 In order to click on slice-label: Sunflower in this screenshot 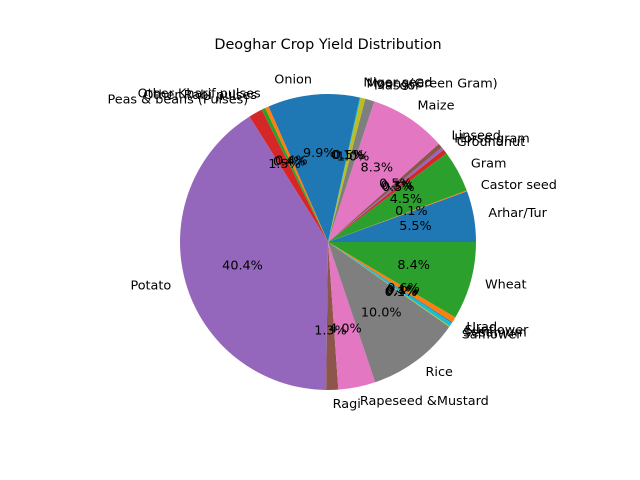, I will do `click(497, 330)`.